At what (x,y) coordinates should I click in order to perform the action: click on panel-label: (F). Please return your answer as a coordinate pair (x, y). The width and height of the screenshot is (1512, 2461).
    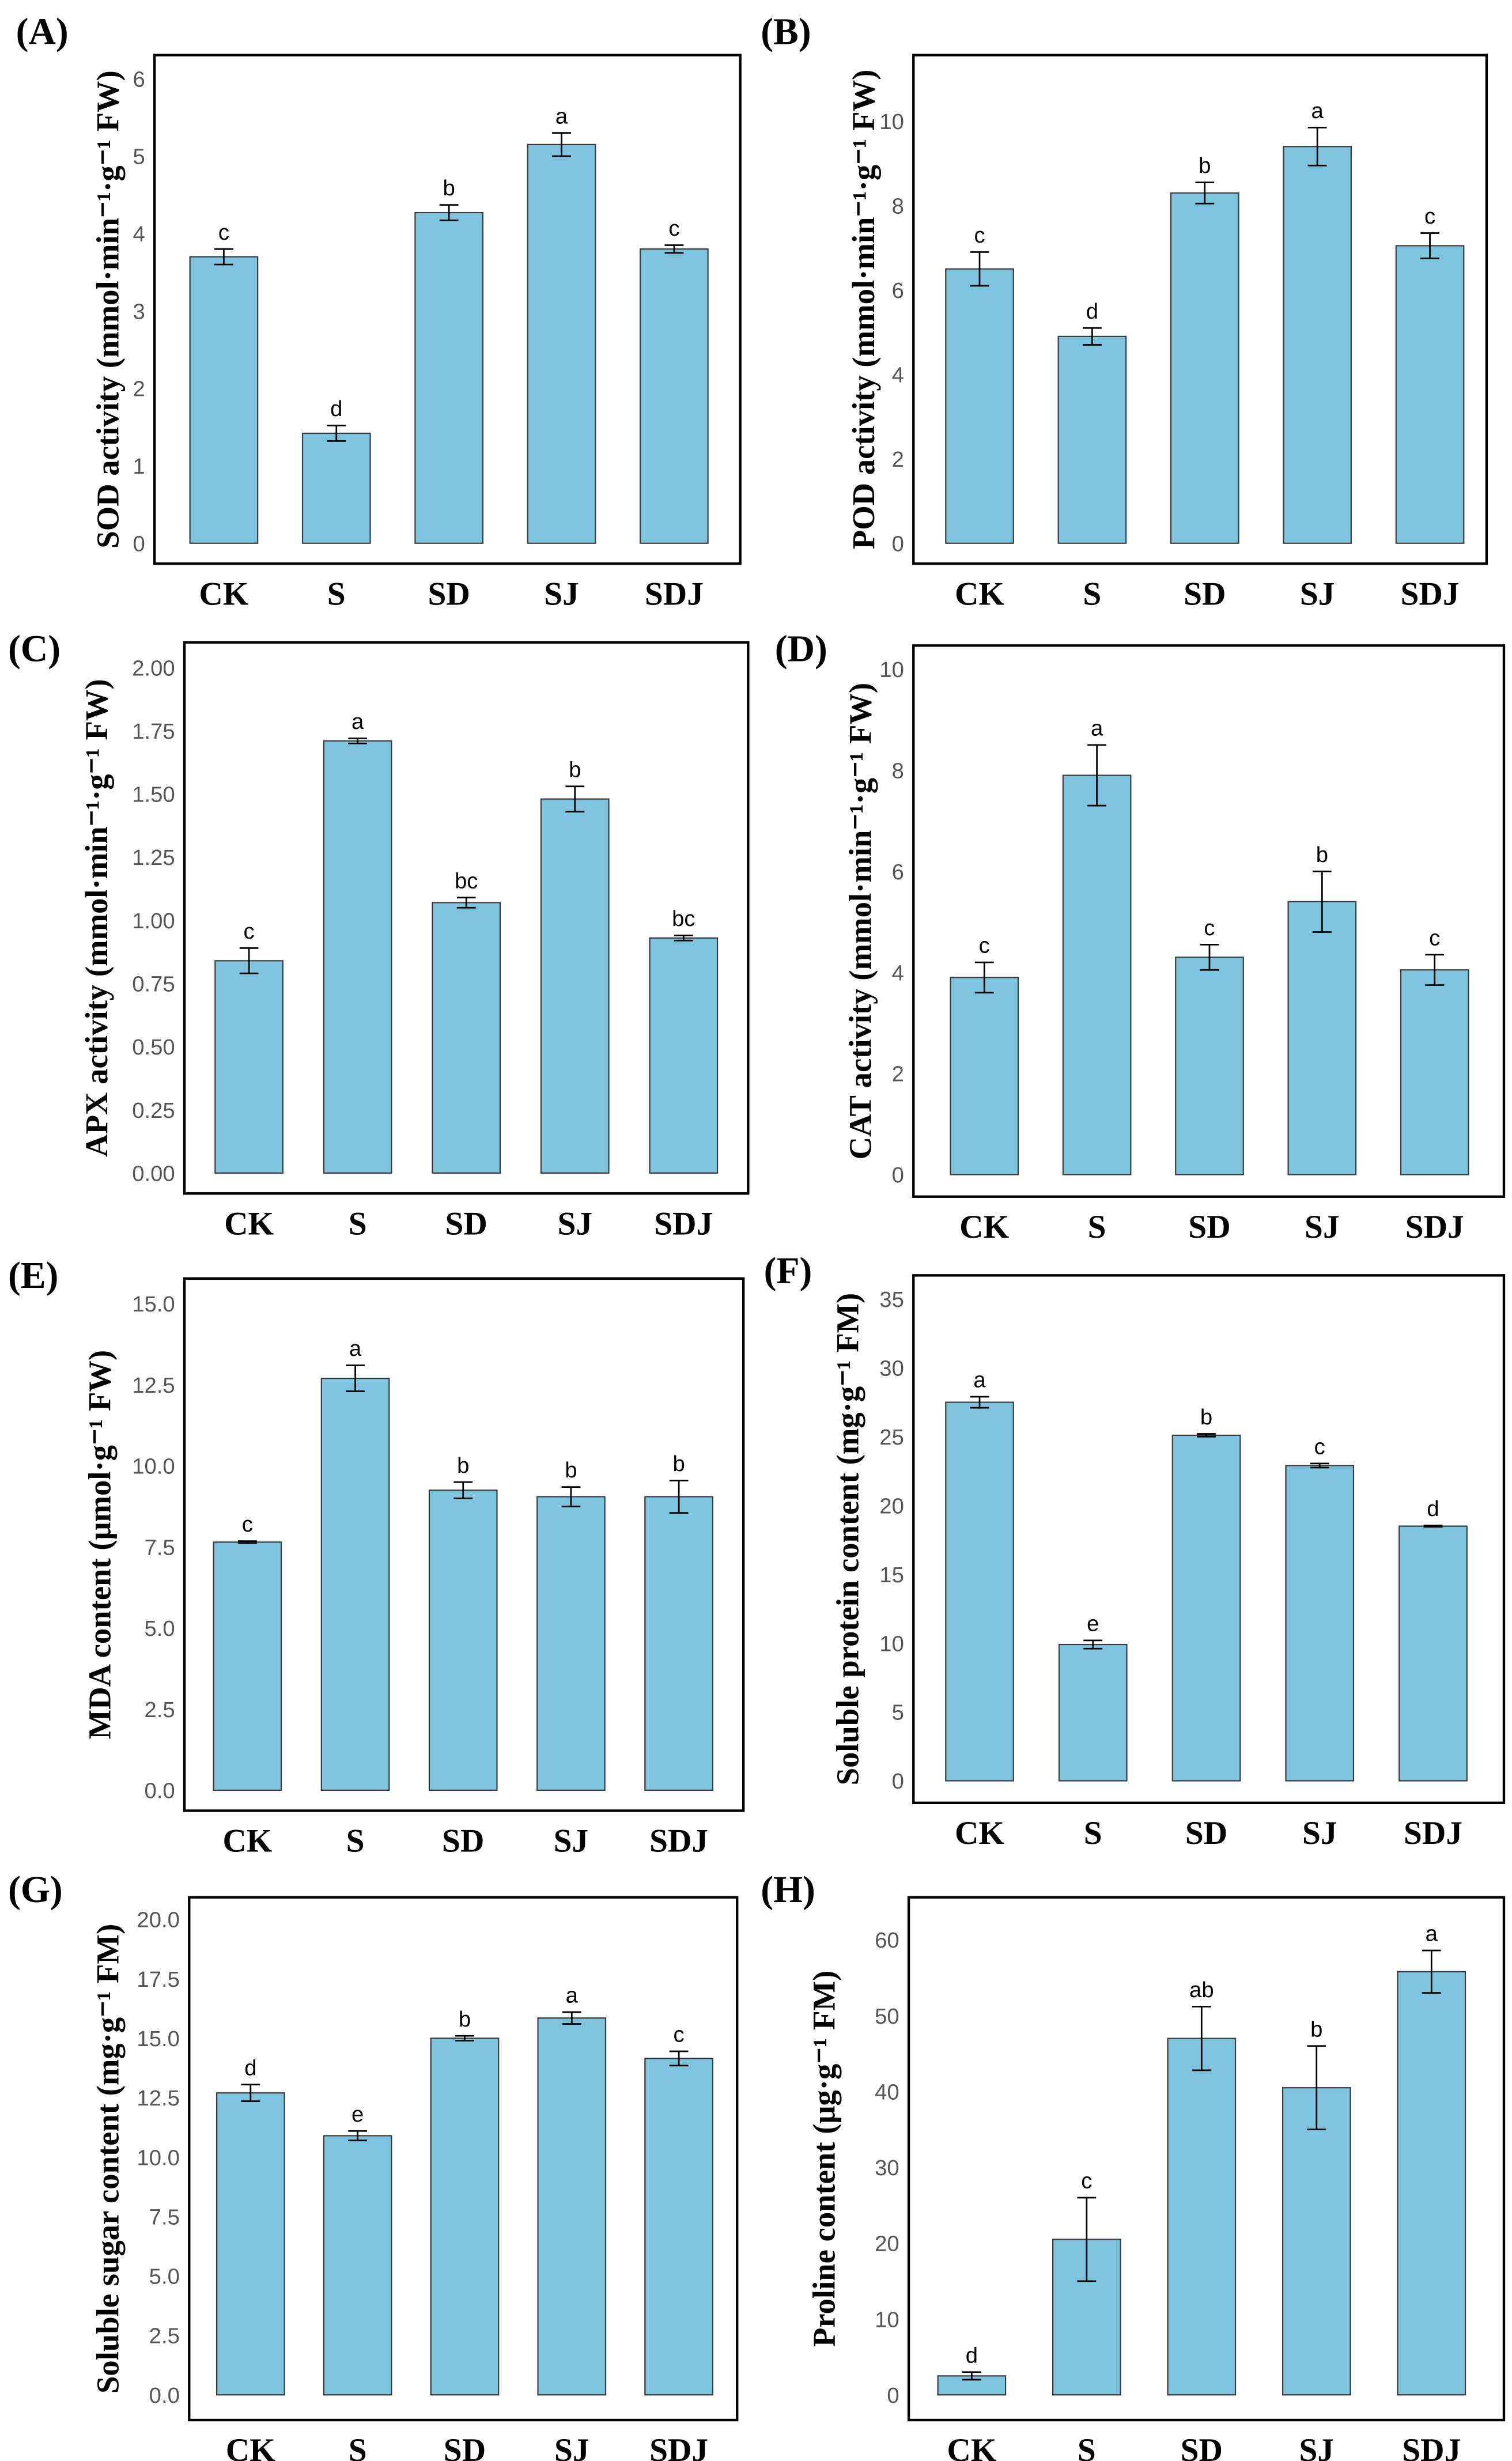
    Looking at the image, I should click on (788, 1271).